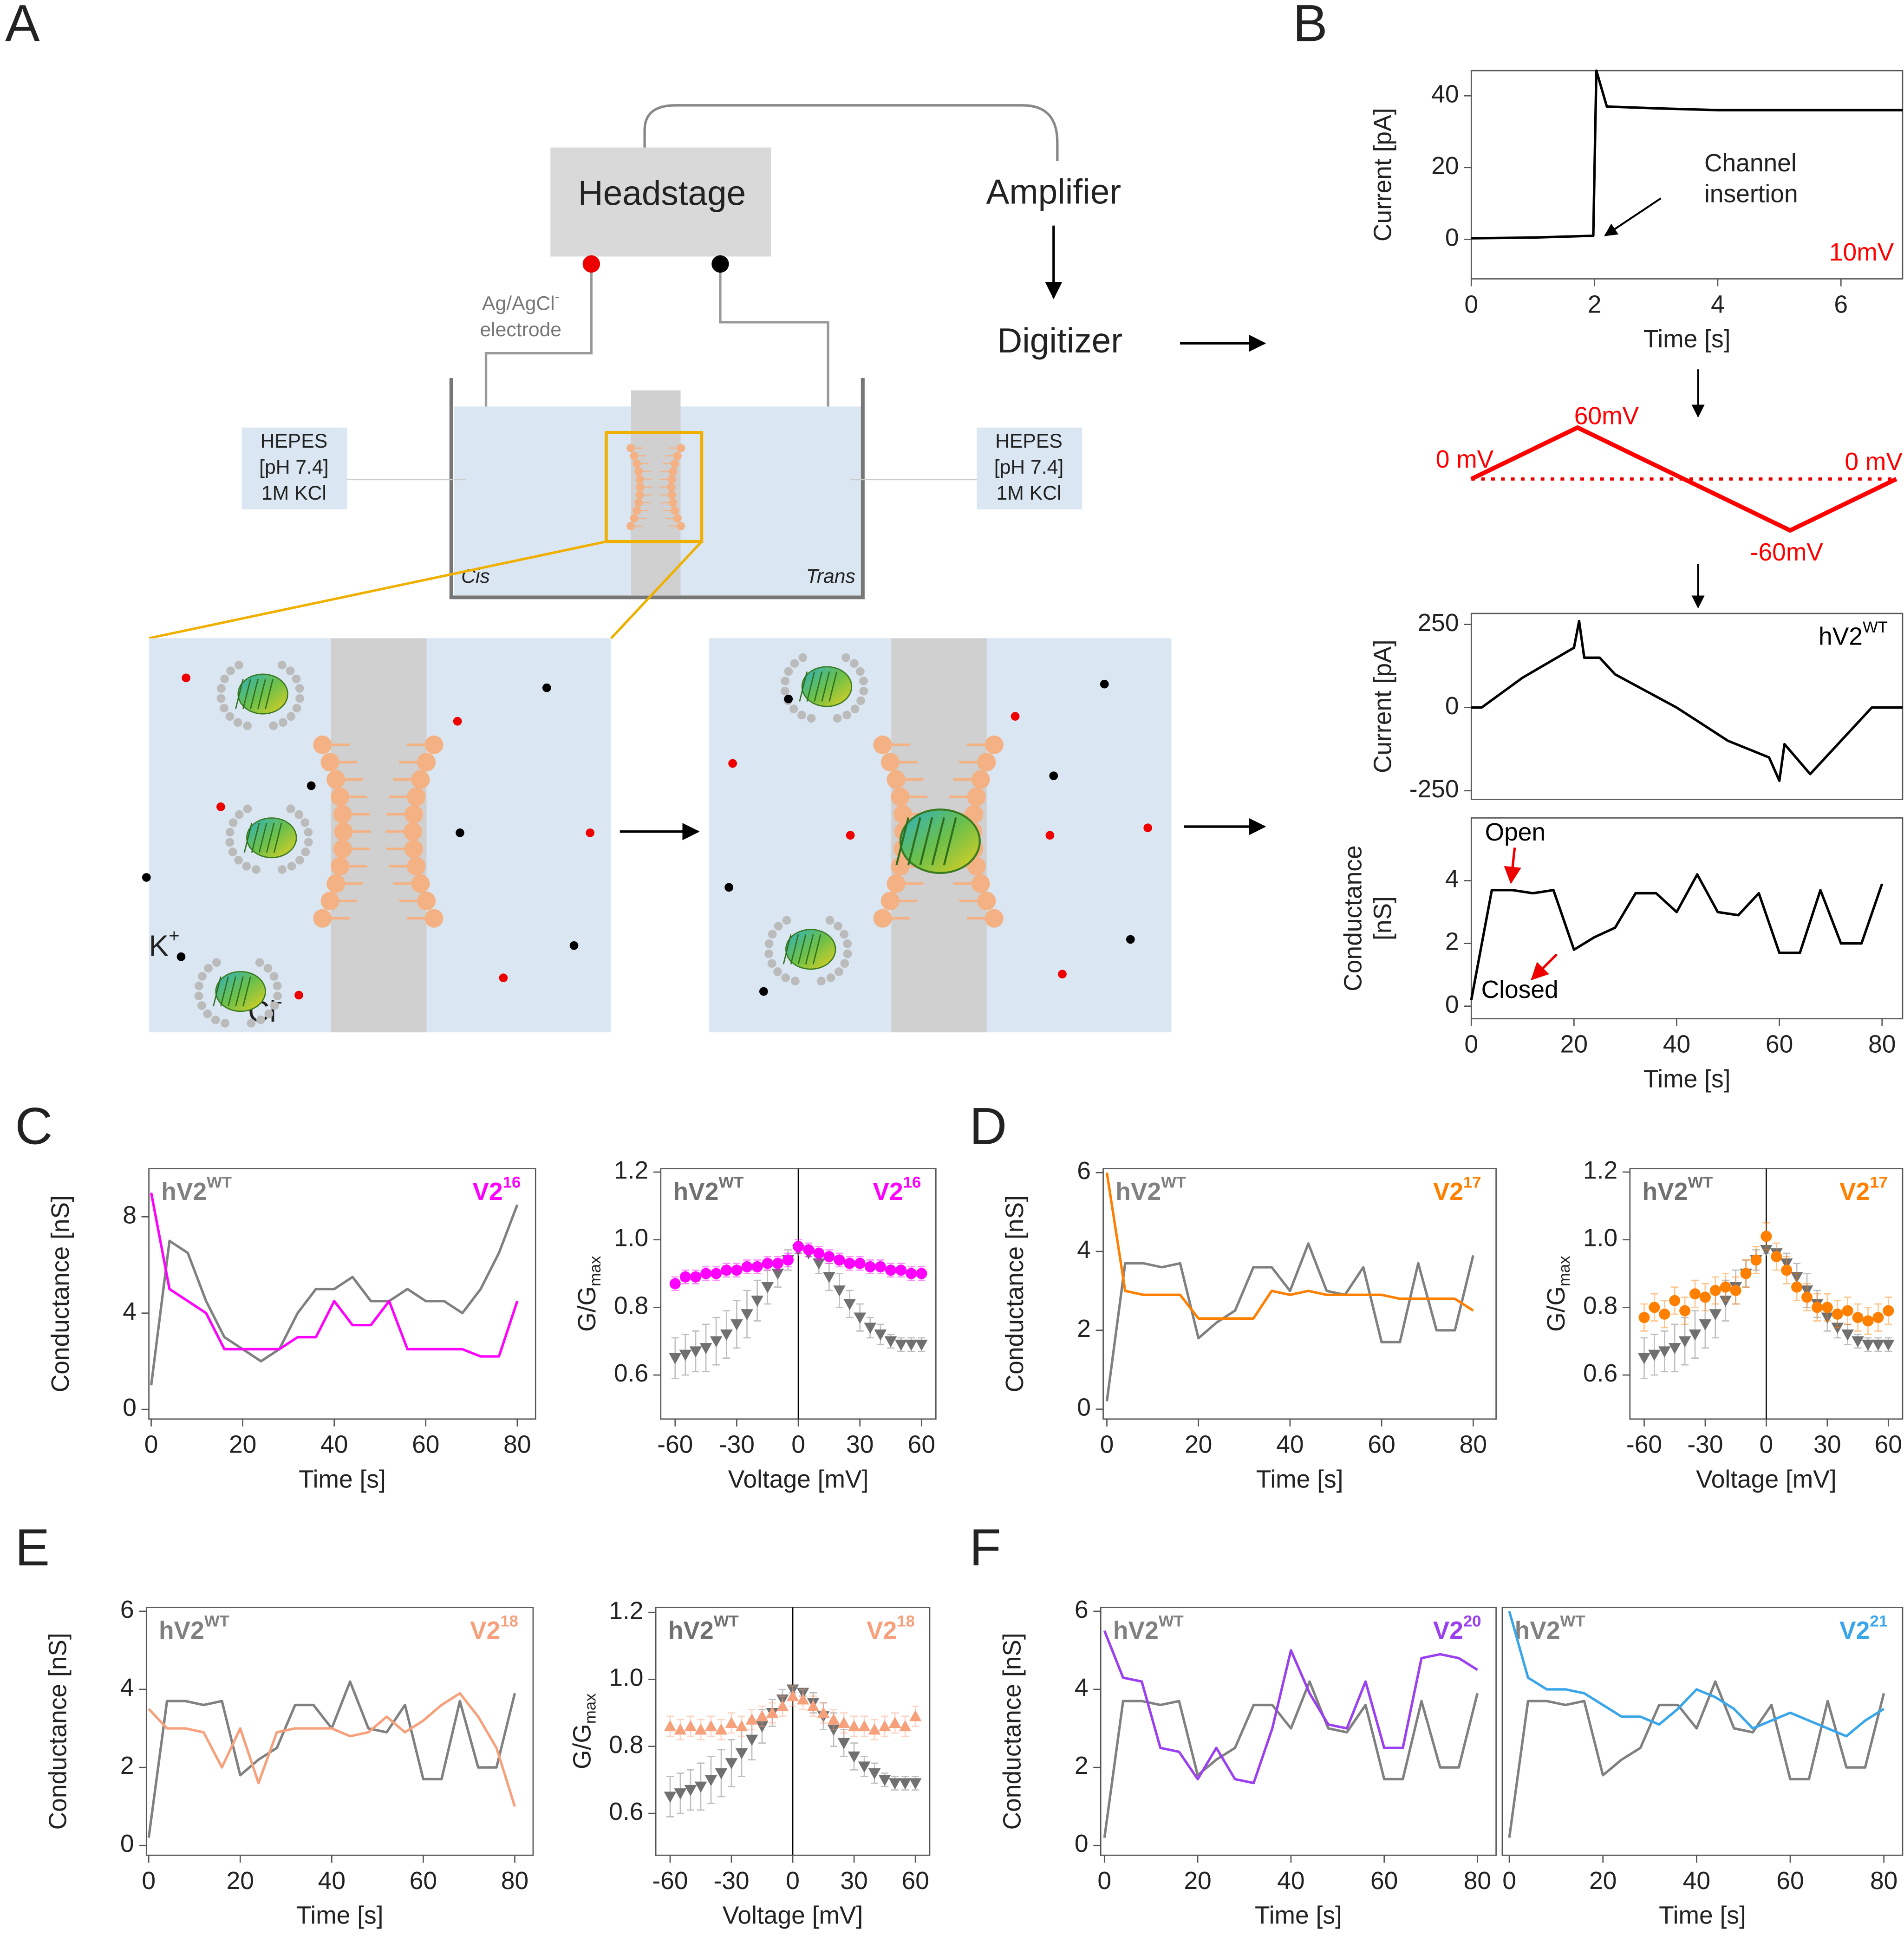 This screenshot has width=1904, height=1942. I want to click on protein, so click(938, 841).